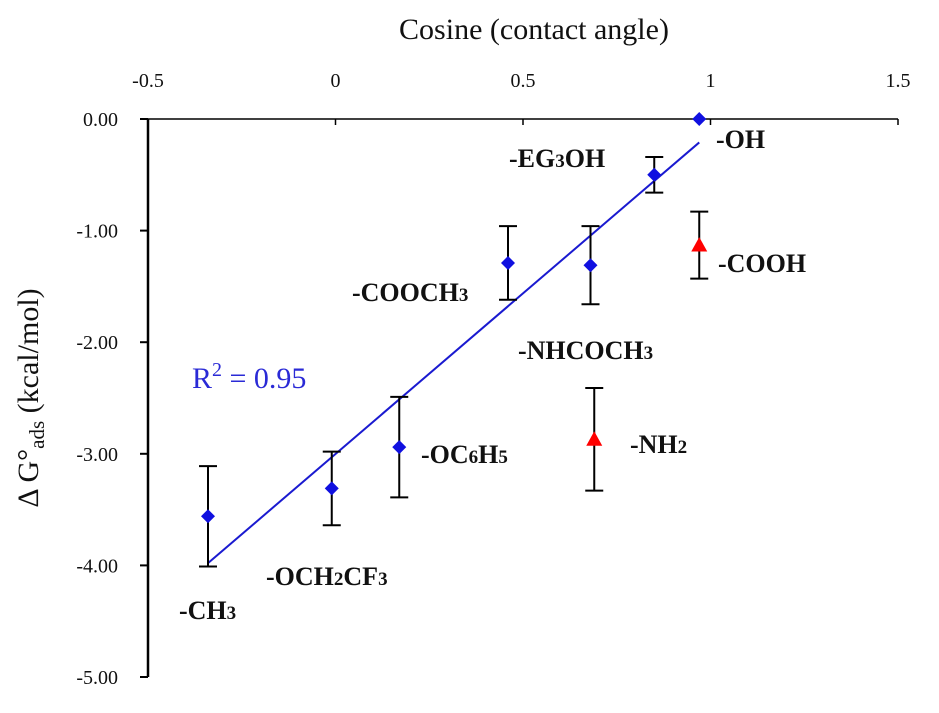  Describe the element at coordinates (100, 120) in the screenshot. I see `y-tick-label: 0.00` at that location.